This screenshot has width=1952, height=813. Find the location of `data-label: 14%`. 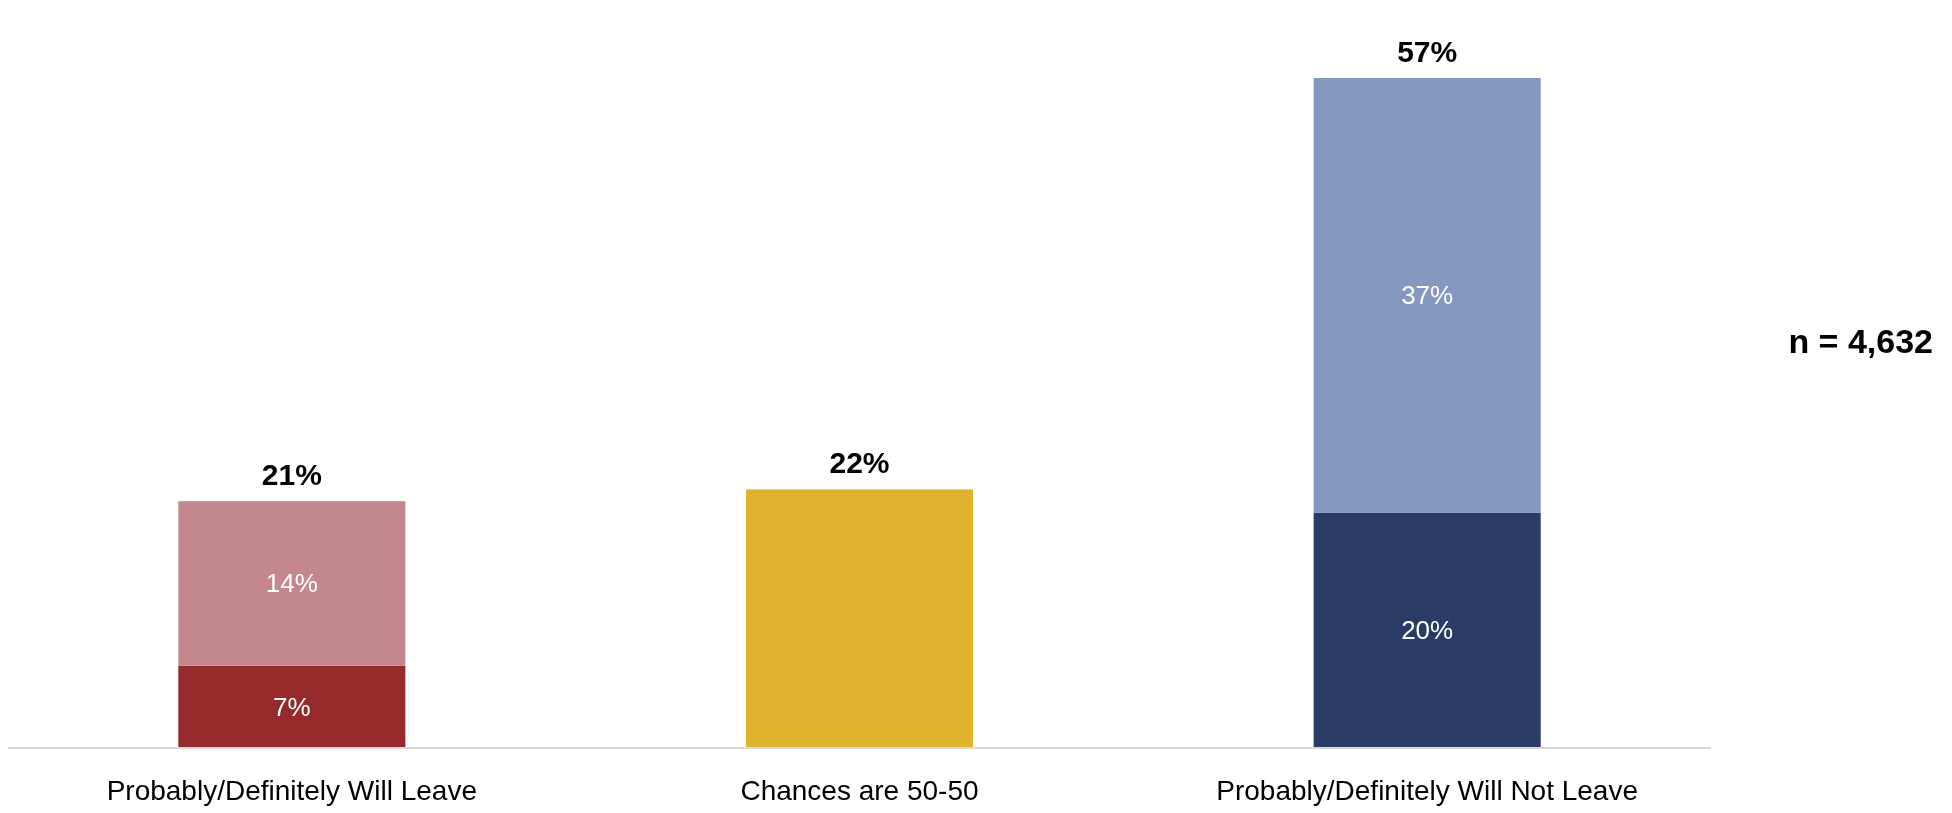

data-label: 14% is located at coordinates (291, 583).